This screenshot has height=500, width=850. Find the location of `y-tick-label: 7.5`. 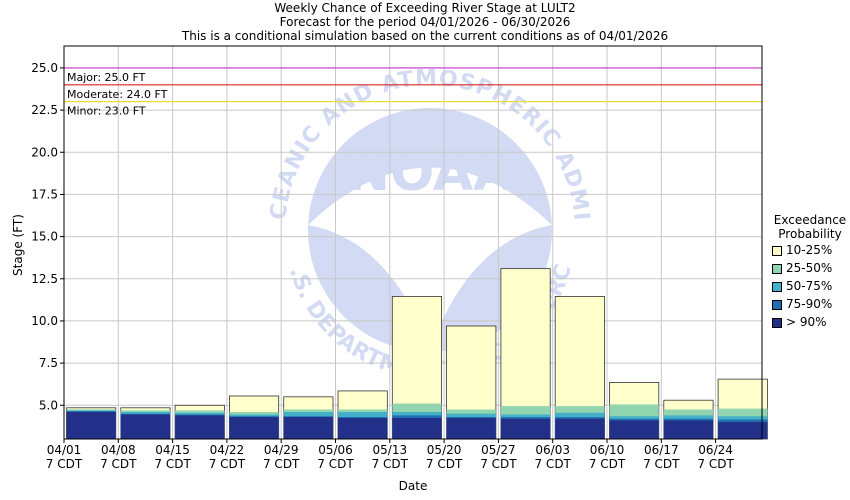

y-tick-label: 7.5 is located at coordinates (48, 363).